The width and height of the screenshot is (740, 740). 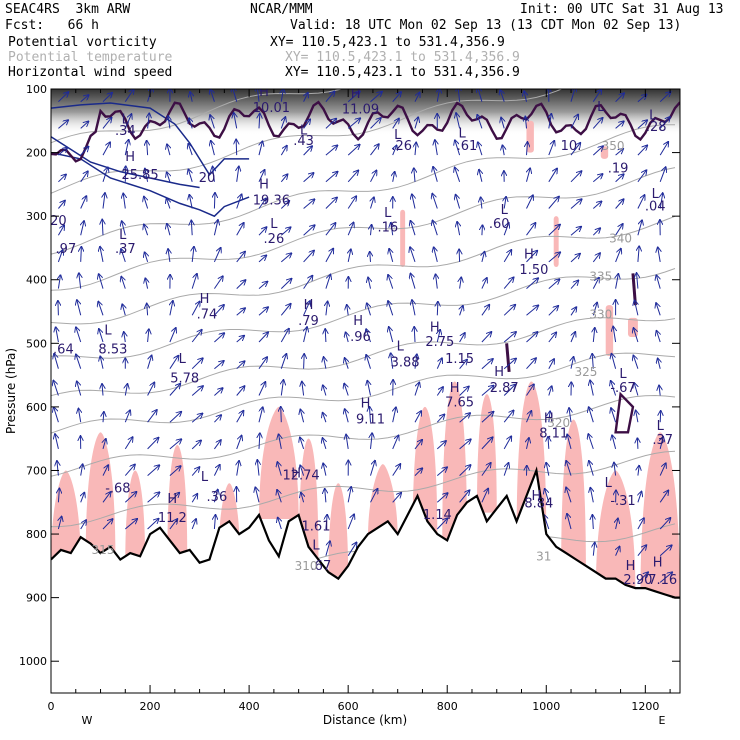 I want to click on extremum-value: .37, so click(x=125, y=249).